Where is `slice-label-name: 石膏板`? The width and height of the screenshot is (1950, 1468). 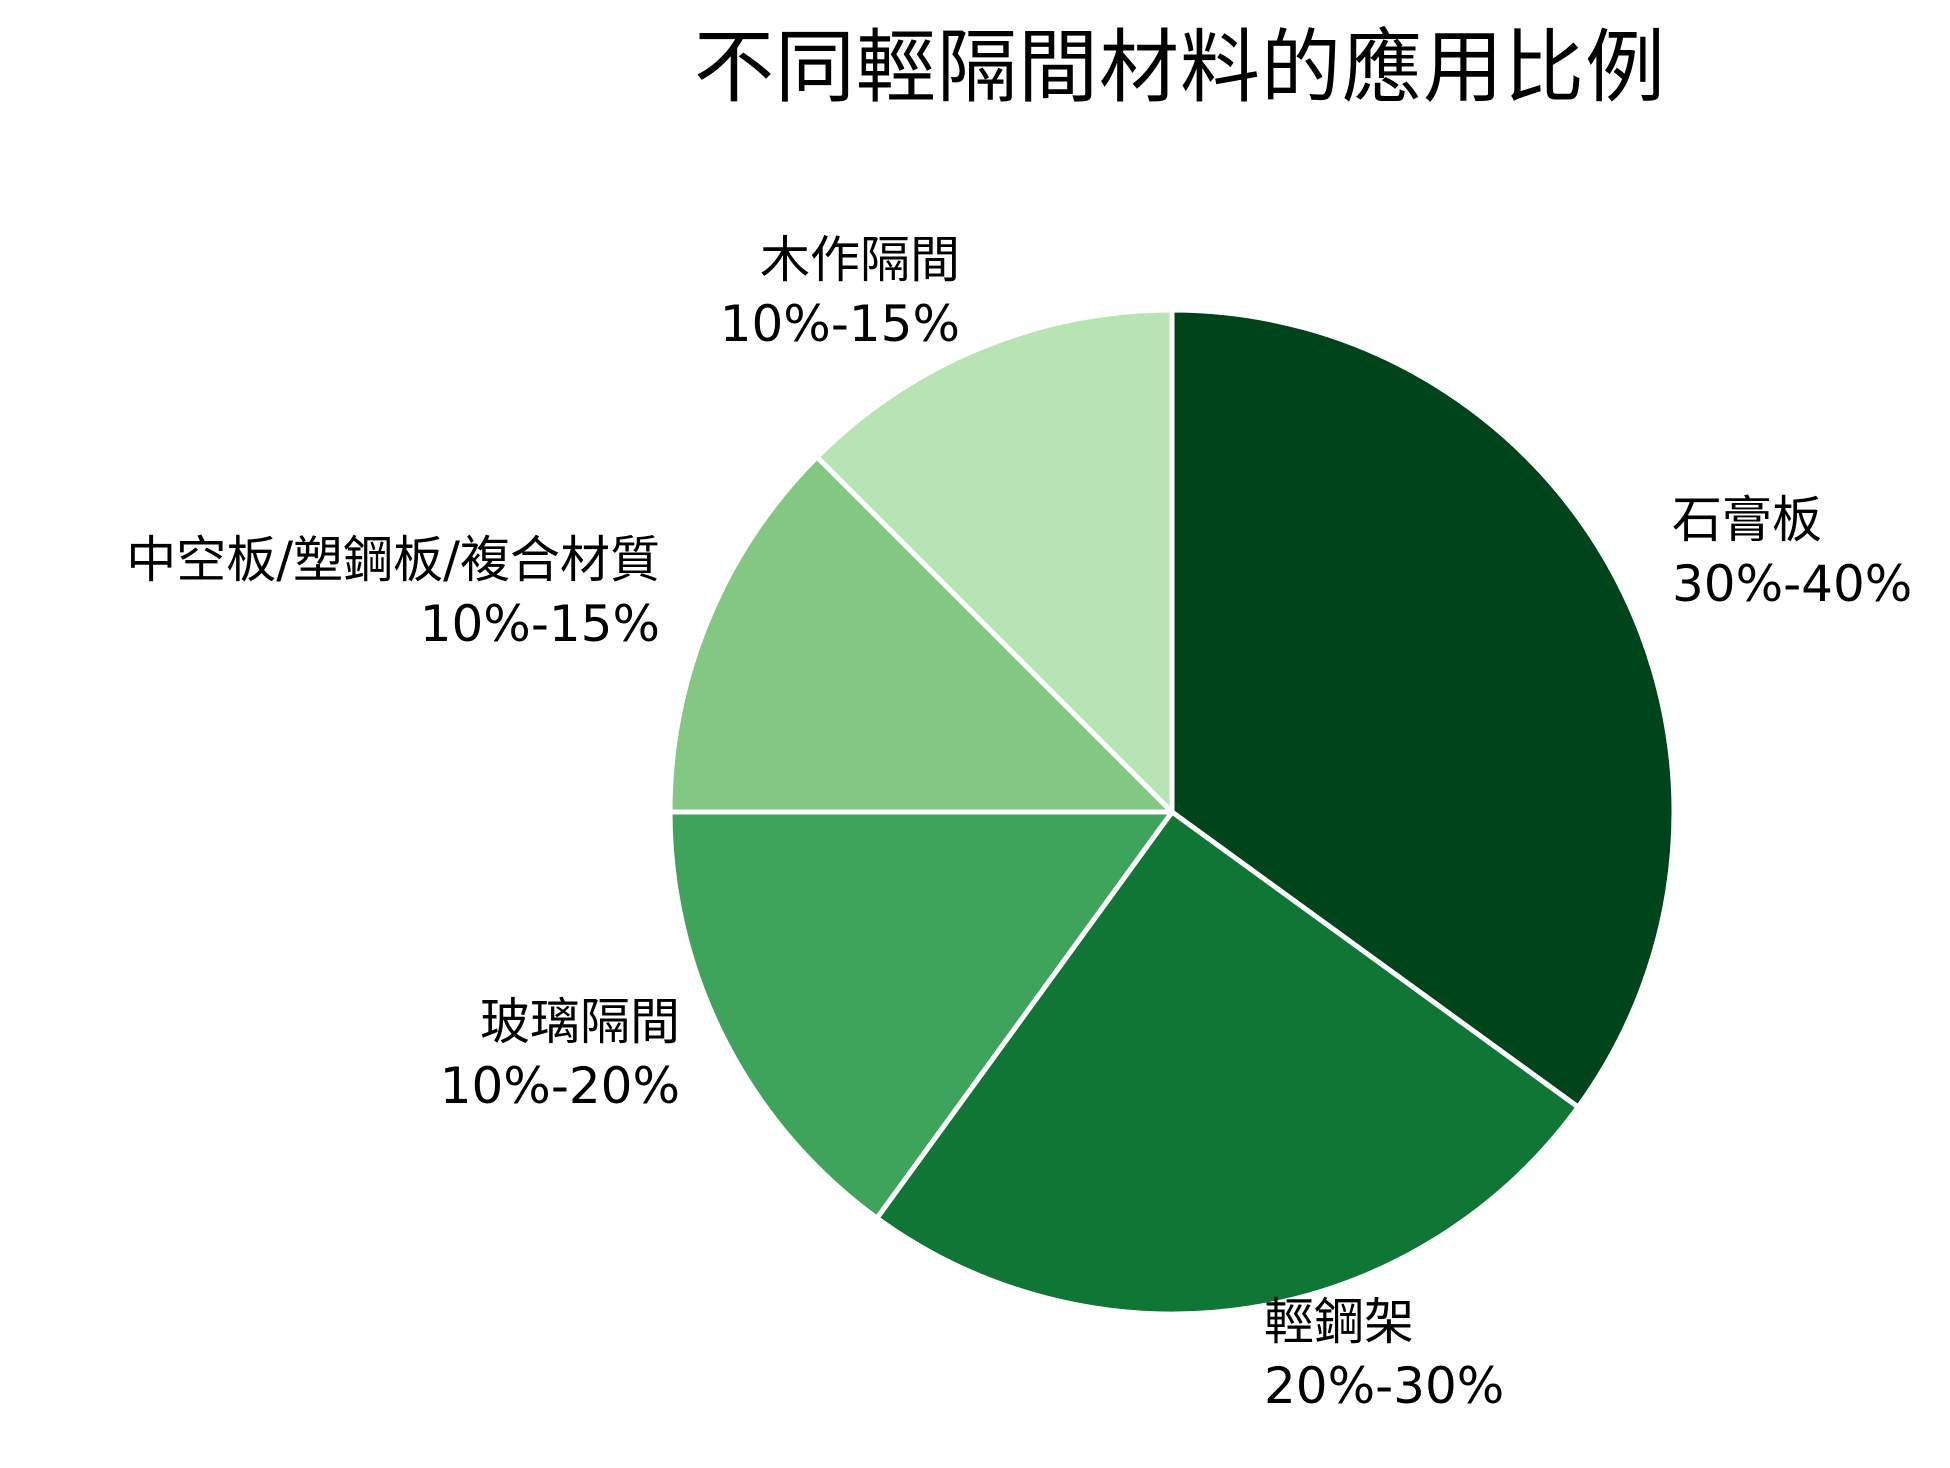 slice-label-name: 石膏板 is located at coordinates (1747, 520).